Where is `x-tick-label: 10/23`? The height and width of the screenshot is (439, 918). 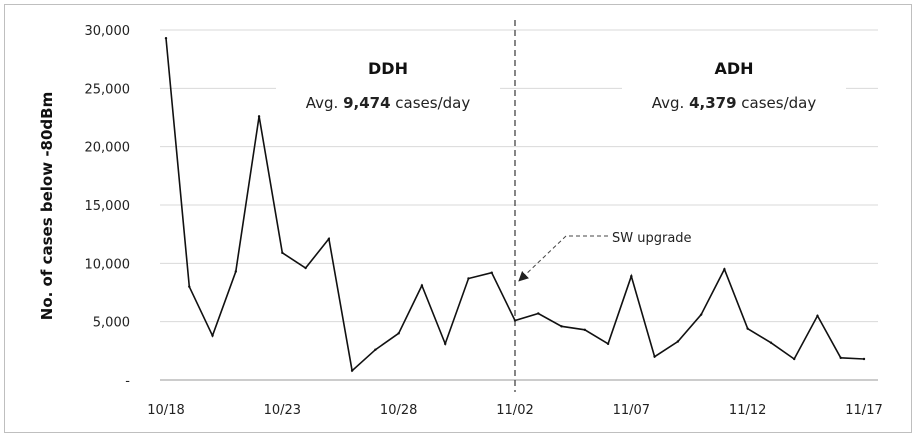
x-tick-label: 10/23 is located at coordinates (282, 410).